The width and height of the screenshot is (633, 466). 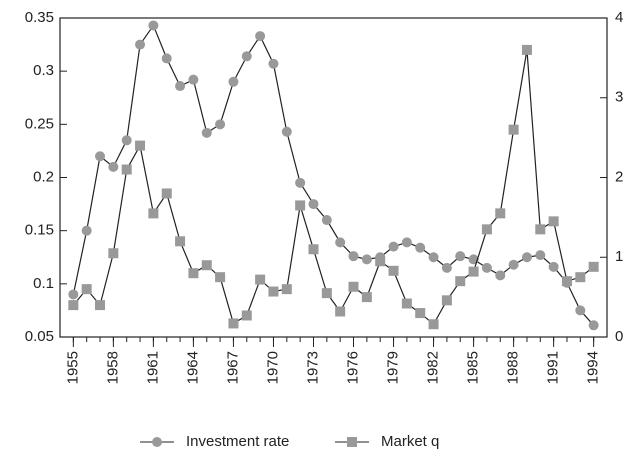 What do you see at coordinates (272, 367) in the screenshot?
I see `x-tick-label: 1970` at bounding box center [272, 367].